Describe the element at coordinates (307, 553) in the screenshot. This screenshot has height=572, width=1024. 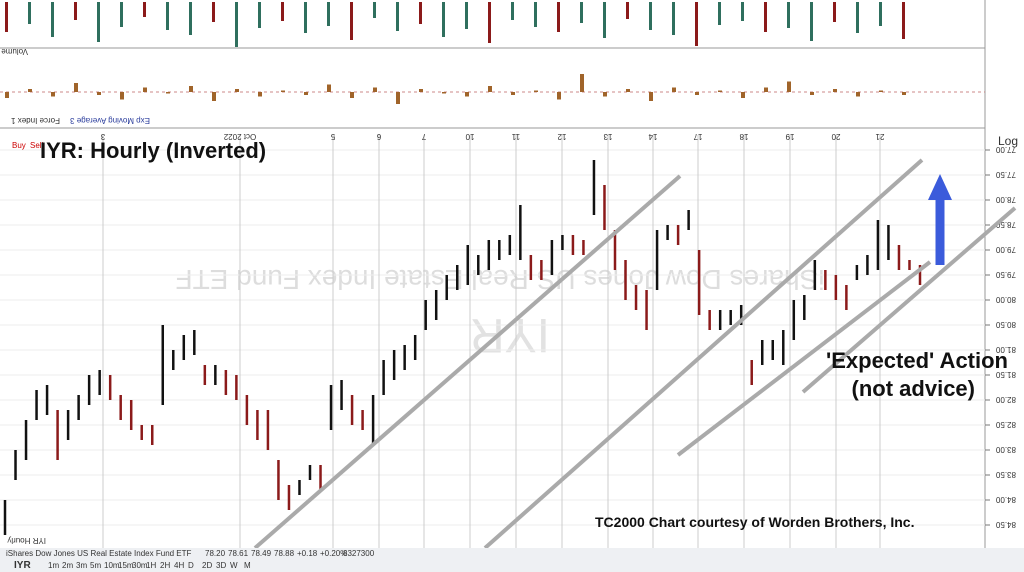
I see `quote-value: +0.18` at that location.